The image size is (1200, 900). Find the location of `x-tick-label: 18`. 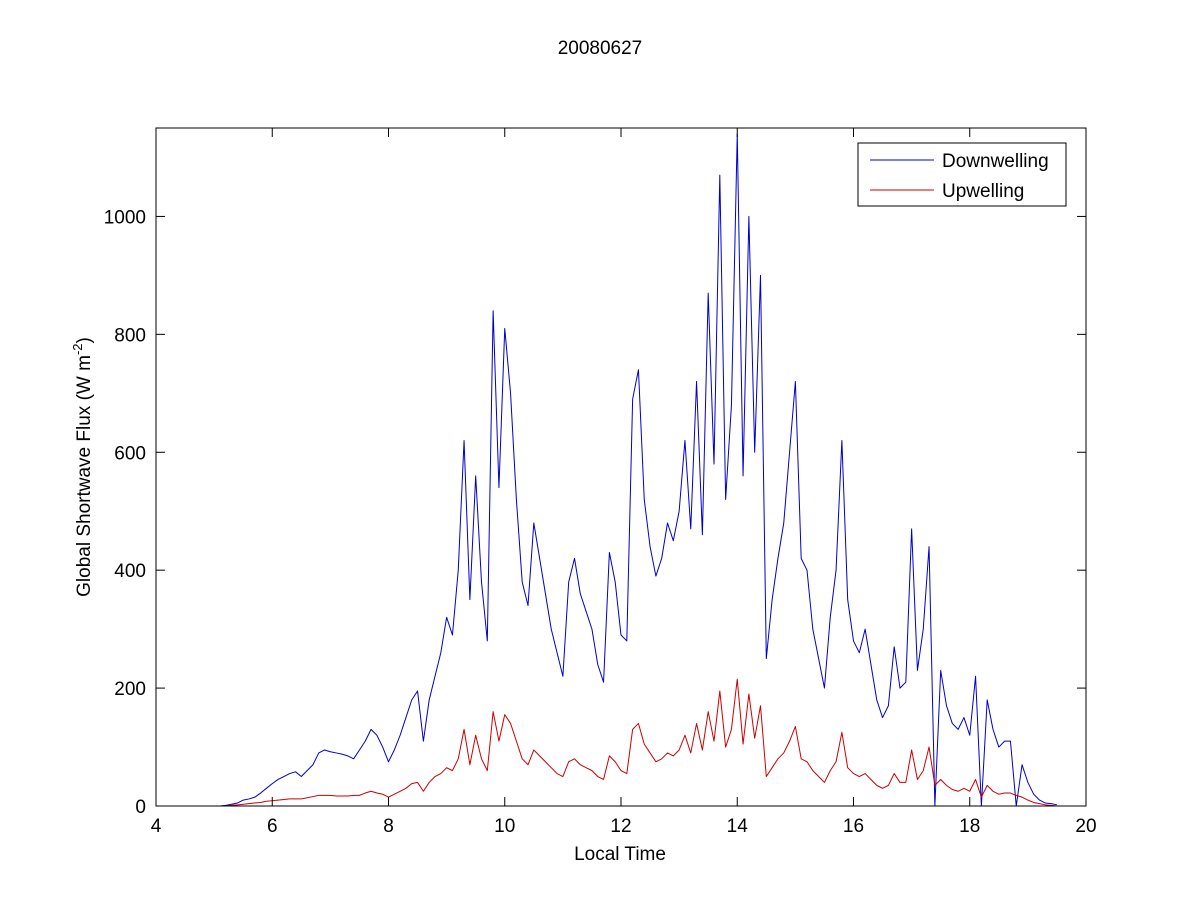

x-tick-label: 18 is located at coordinates (969, 826).